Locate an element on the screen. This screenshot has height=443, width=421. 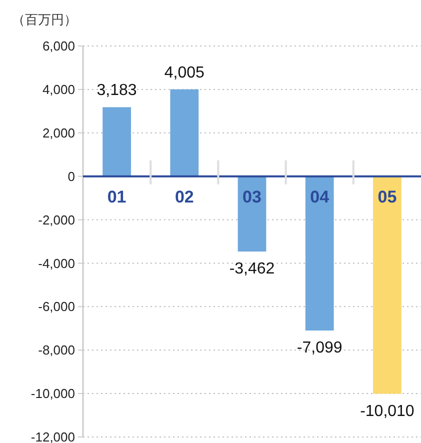
x-tick-label: 02 is located at coordinates (184, 196).